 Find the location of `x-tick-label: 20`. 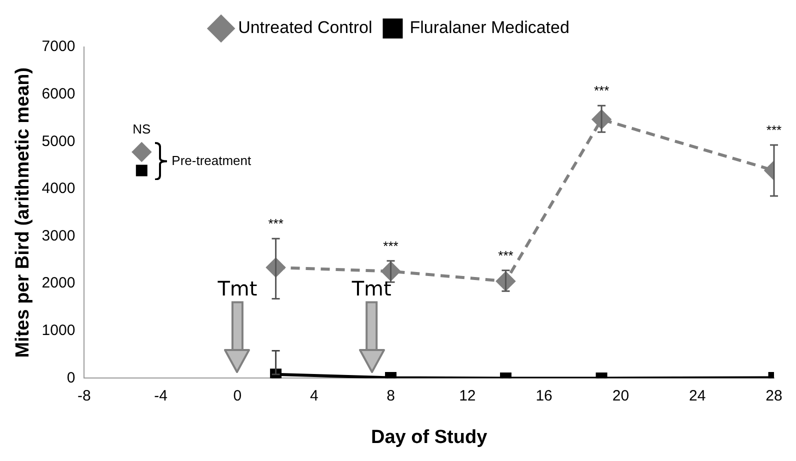

x-tick-label: 20 is located at coordinates (621, 395).